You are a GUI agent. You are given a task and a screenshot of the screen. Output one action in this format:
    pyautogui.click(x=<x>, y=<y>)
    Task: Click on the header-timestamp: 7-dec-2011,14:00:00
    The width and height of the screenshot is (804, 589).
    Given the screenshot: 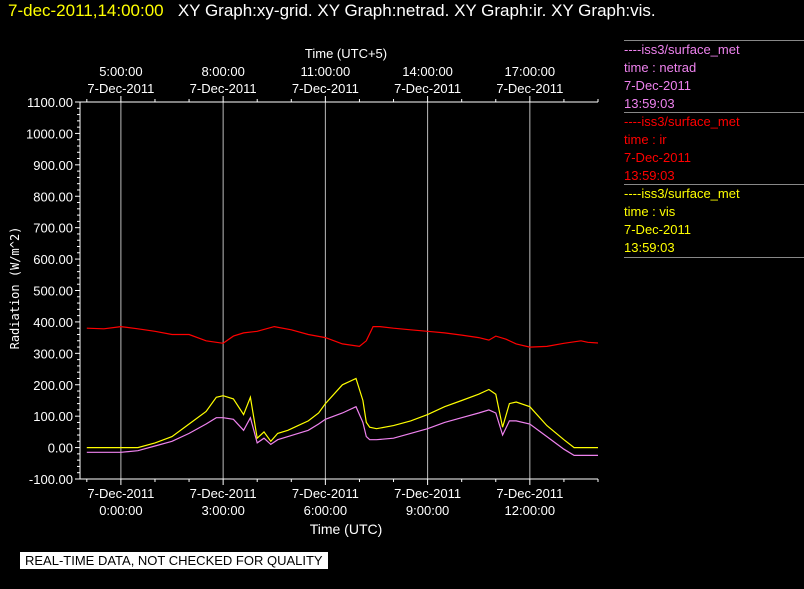 What is the action you would take?
    pyautogui.click(x=86, y=10)
    